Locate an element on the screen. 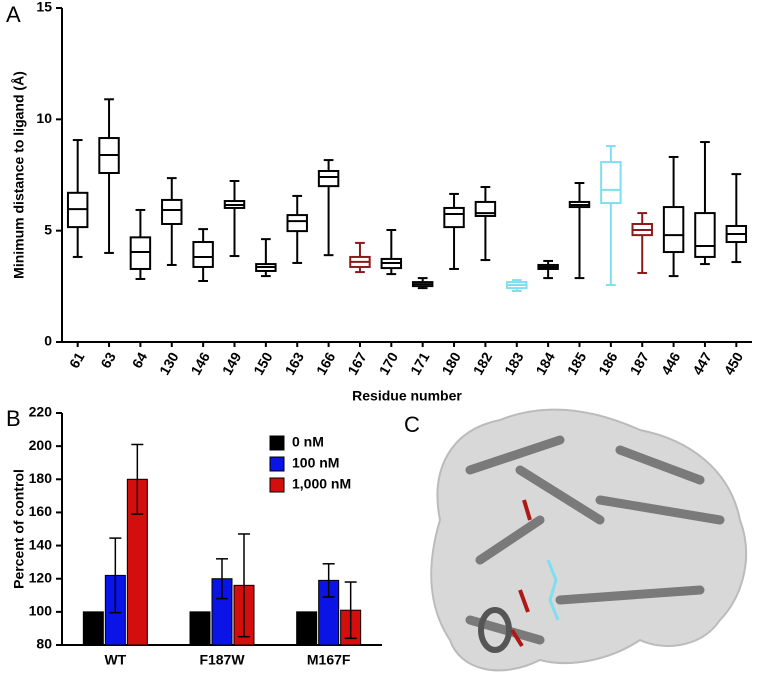  x-axis-label: Residue number is located at coordinates (407, 396).